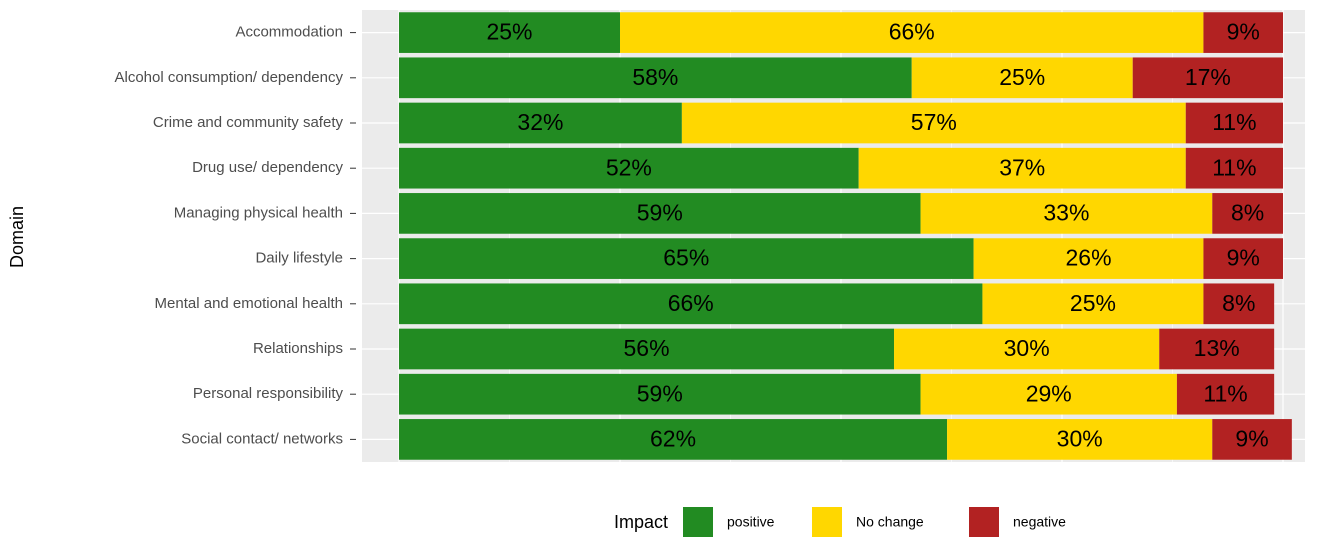  I want to click on y-tick-label: Social contact/ networks, so click(262, 438).